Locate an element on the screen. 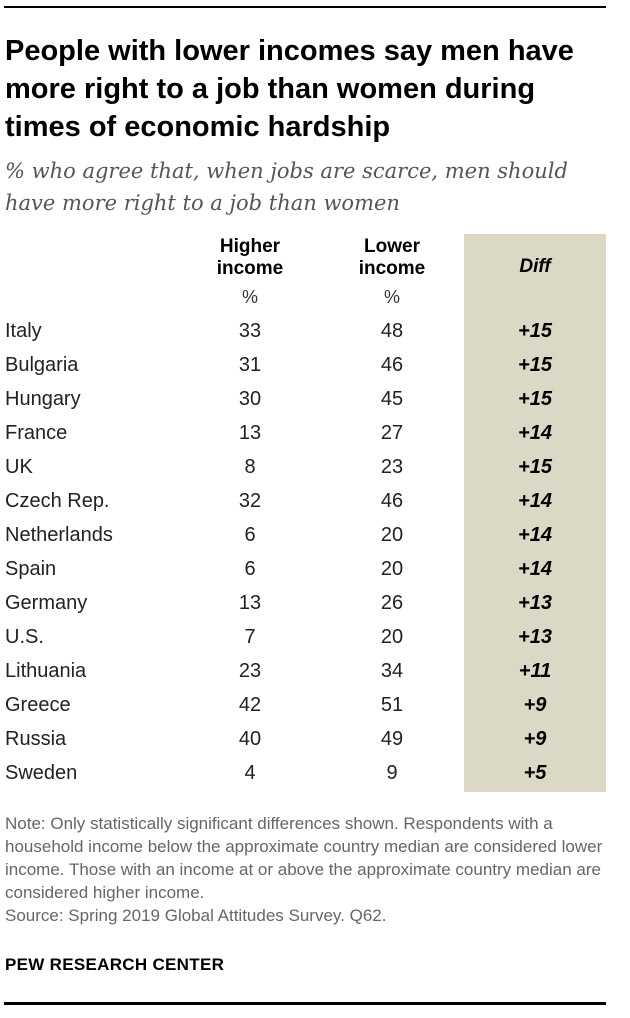  column-header-higher-income: Higher income is located at coordinates (250, 258).